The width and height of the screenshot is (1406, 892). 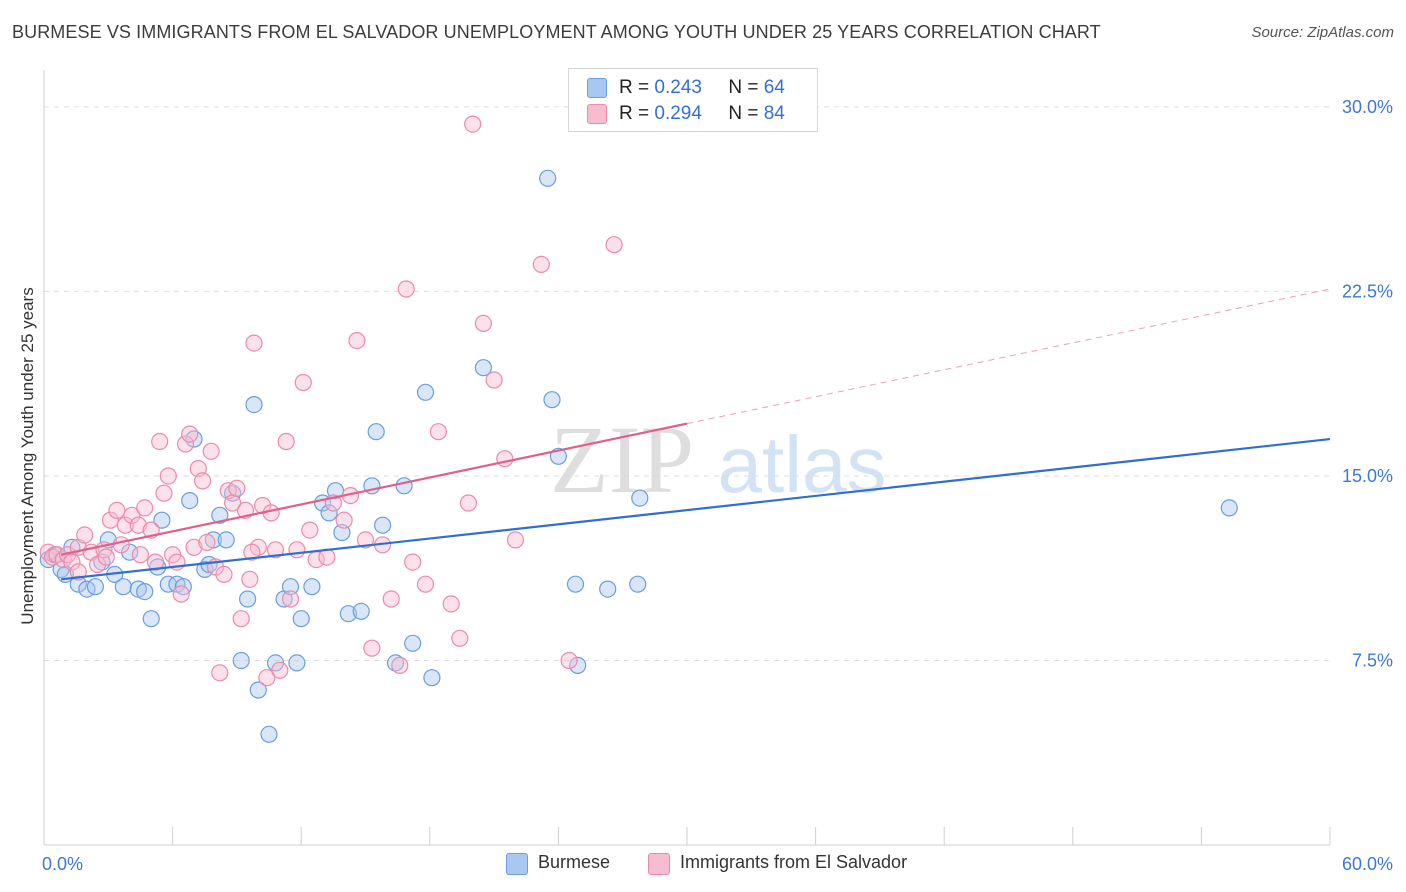 I want to click on salvador-trend-line-extension, so click(x=1008, y=356).